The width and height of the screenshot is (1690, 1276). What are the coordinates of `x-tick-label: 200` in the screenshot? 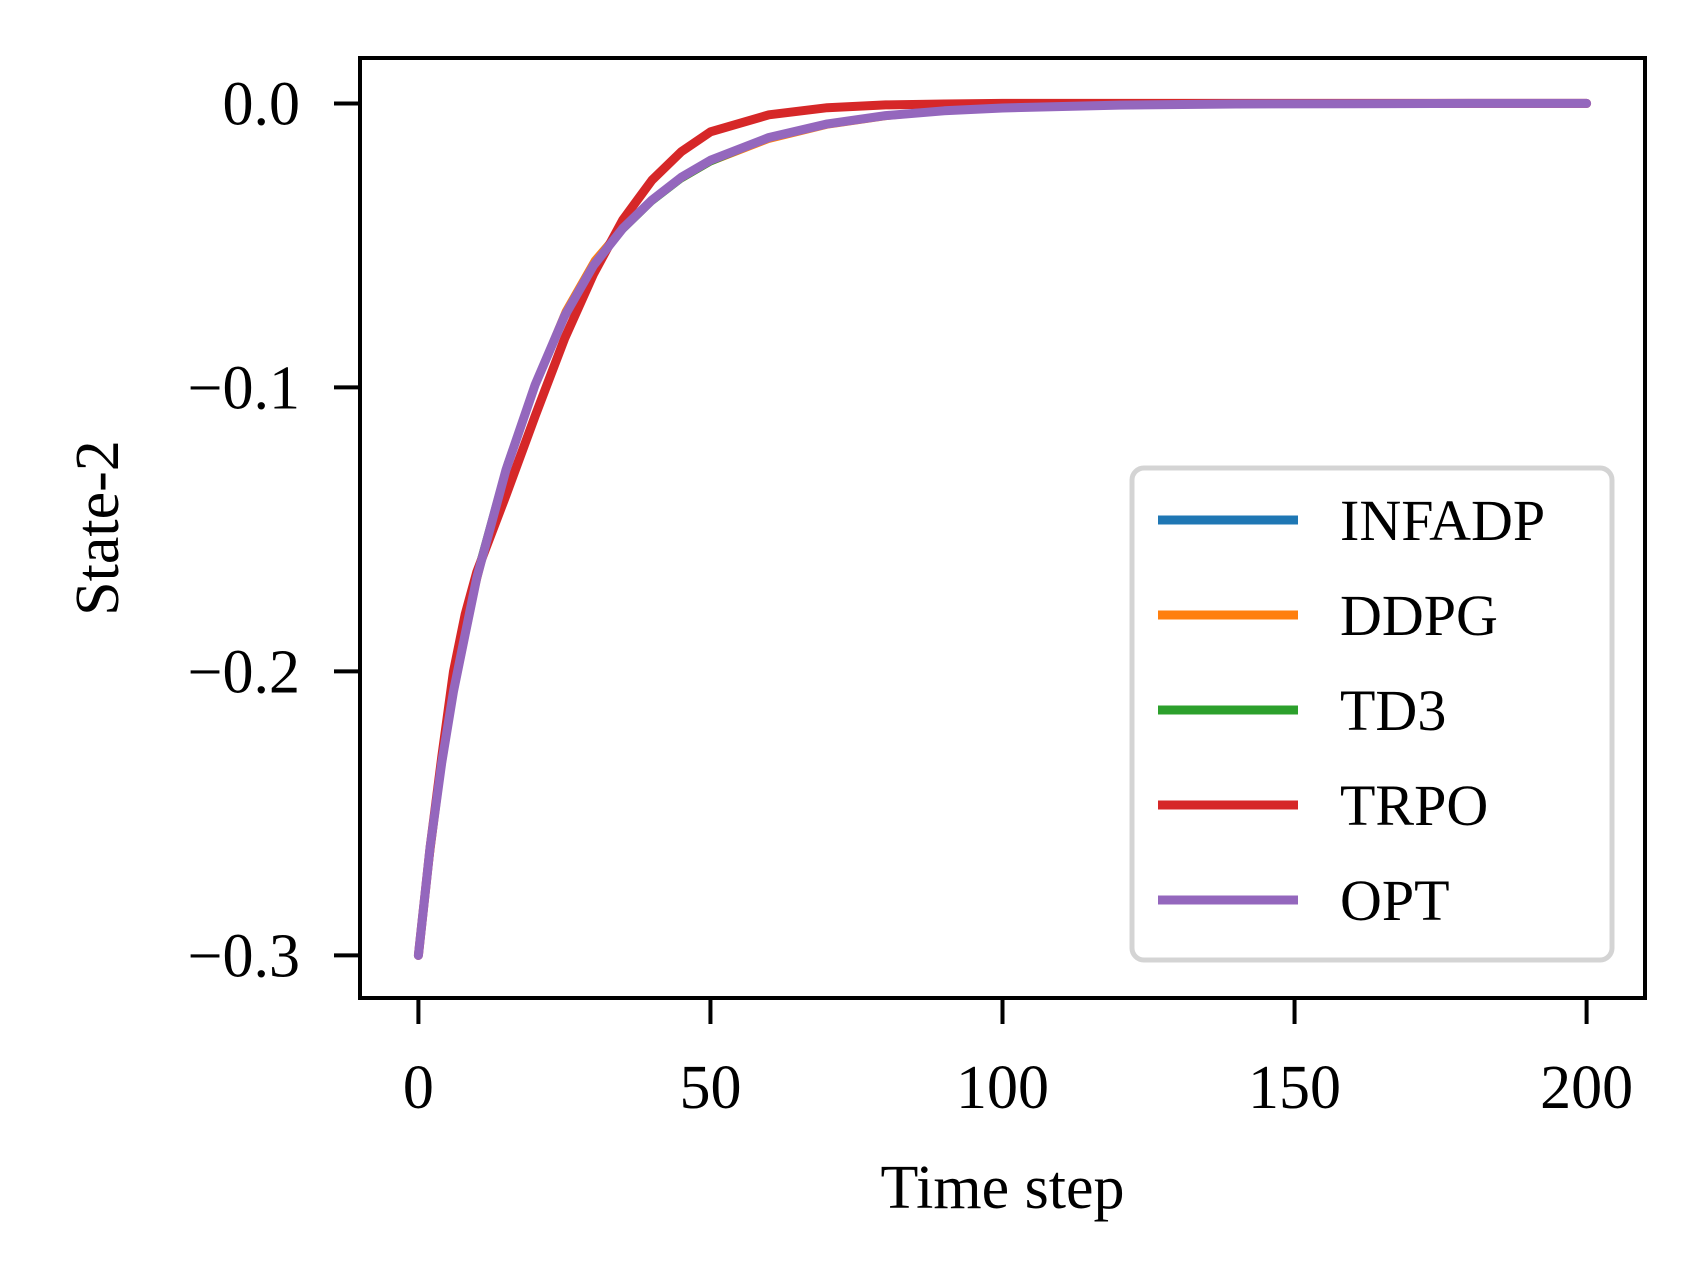 It's located at (1586, 1088).